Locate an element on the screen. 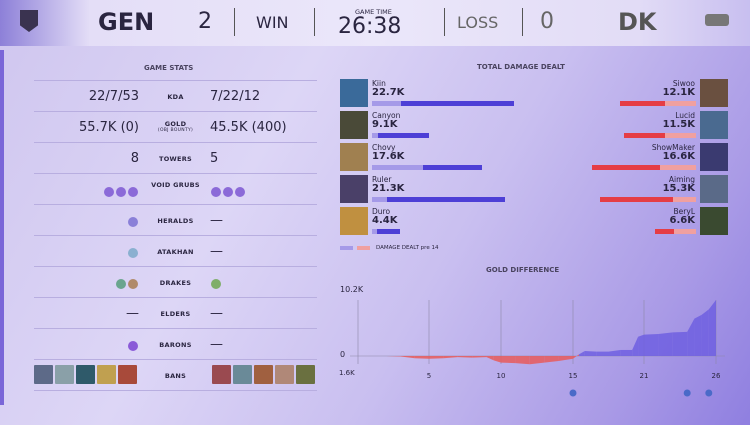  stat-sublabel: (OBJ BOUNTY) is located at coordinates (175, 130).